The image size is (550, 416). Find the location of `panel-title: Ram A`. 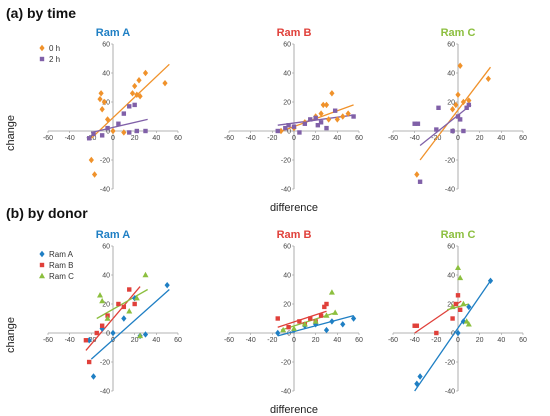

panel-title: Ram A is located at coordinates (113, 33).